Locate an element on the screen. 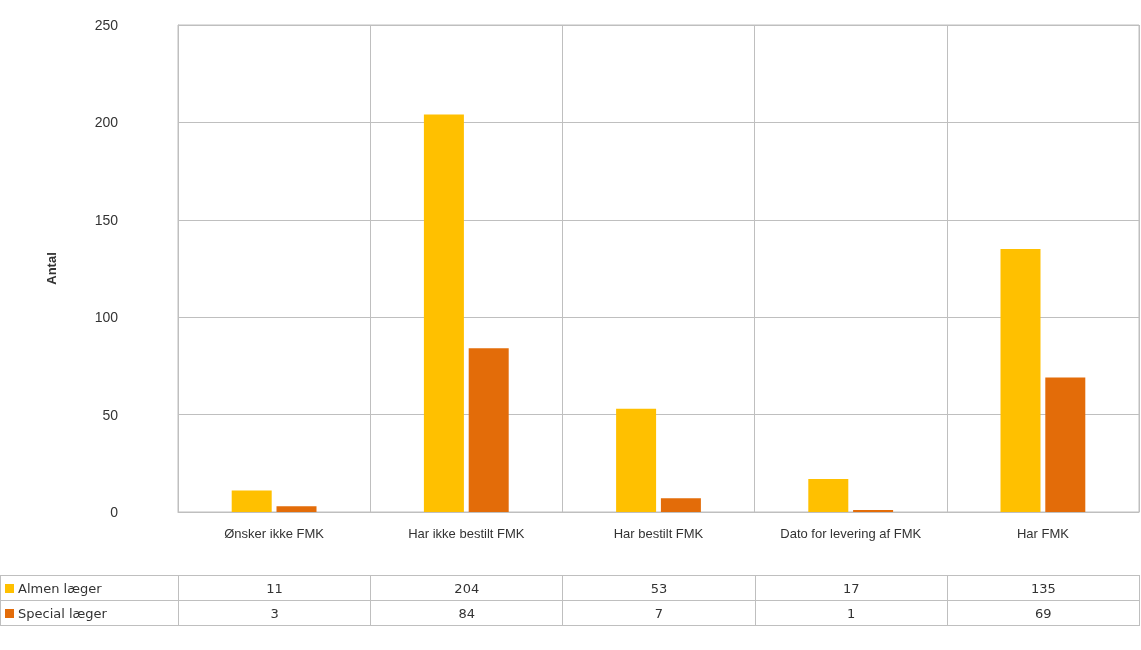 Image resolution: width=1141 pixels, height=650 pixels. data-label: 7 is located at coordinates (659, 613).